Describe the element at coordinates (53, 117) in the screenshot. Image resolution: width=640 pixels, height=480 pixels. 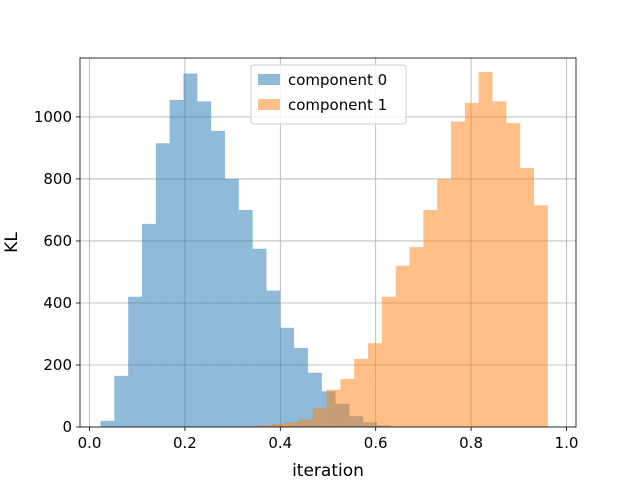
I see `y-tick-label: 1000` at that location.